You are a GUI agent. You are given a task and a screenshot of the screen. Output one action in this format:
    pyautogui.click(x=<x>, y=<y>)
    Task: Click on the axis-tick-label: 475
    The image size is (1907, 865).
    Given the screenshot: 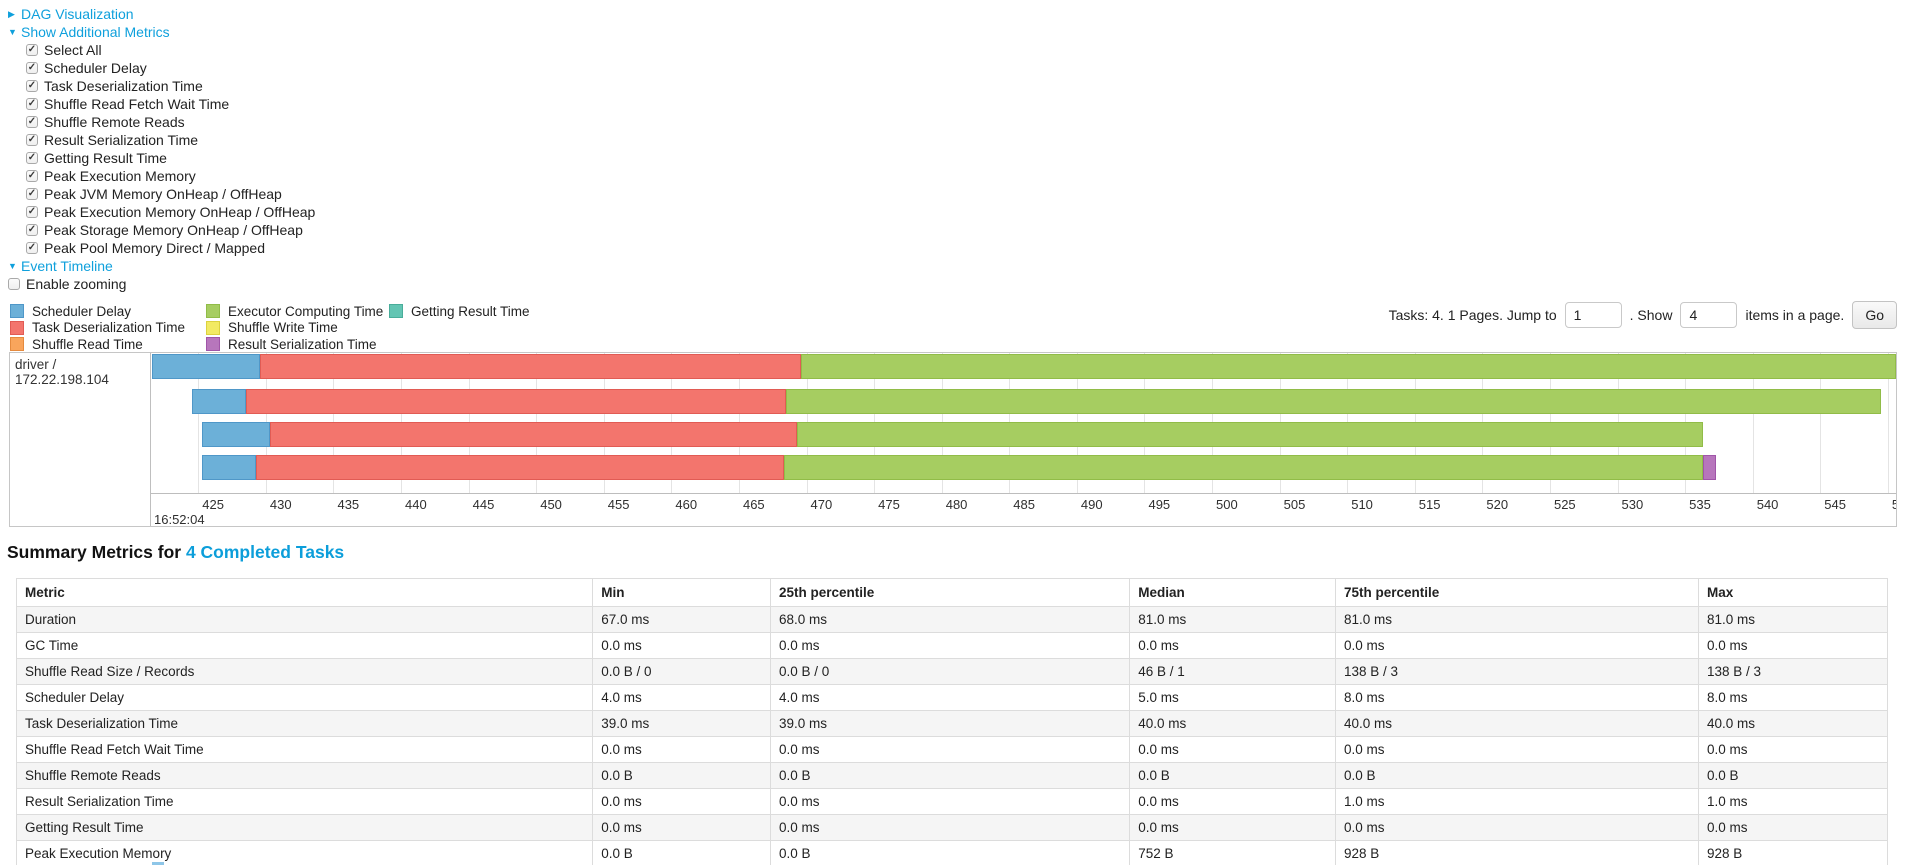 What is the action you would take?
    pyautogui.click(x=889, y=504)
    